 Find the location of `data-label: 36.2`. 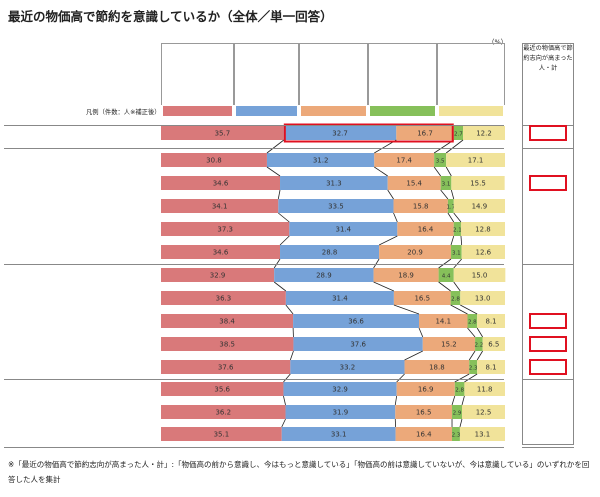

data-label: 36.2 is located at coordinates (223, 413).